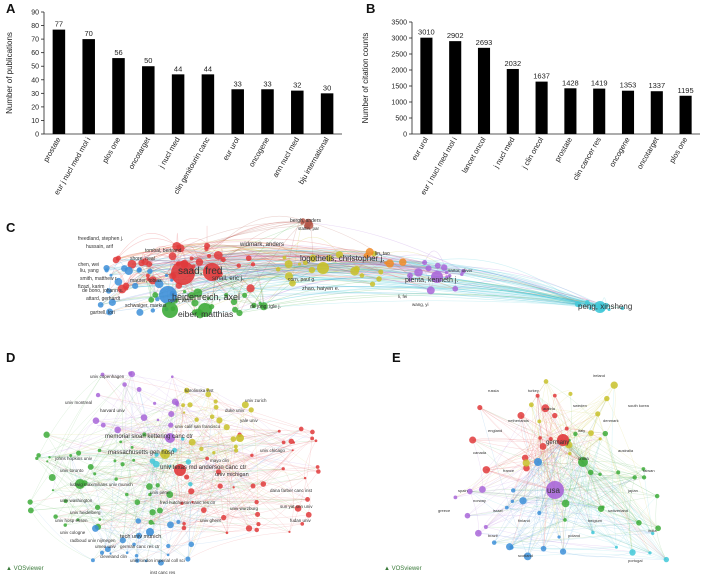  Describe the element at coordinates (198, 426) in the screenshot. I see `network-node-label: univ calif san francisco` at that location.